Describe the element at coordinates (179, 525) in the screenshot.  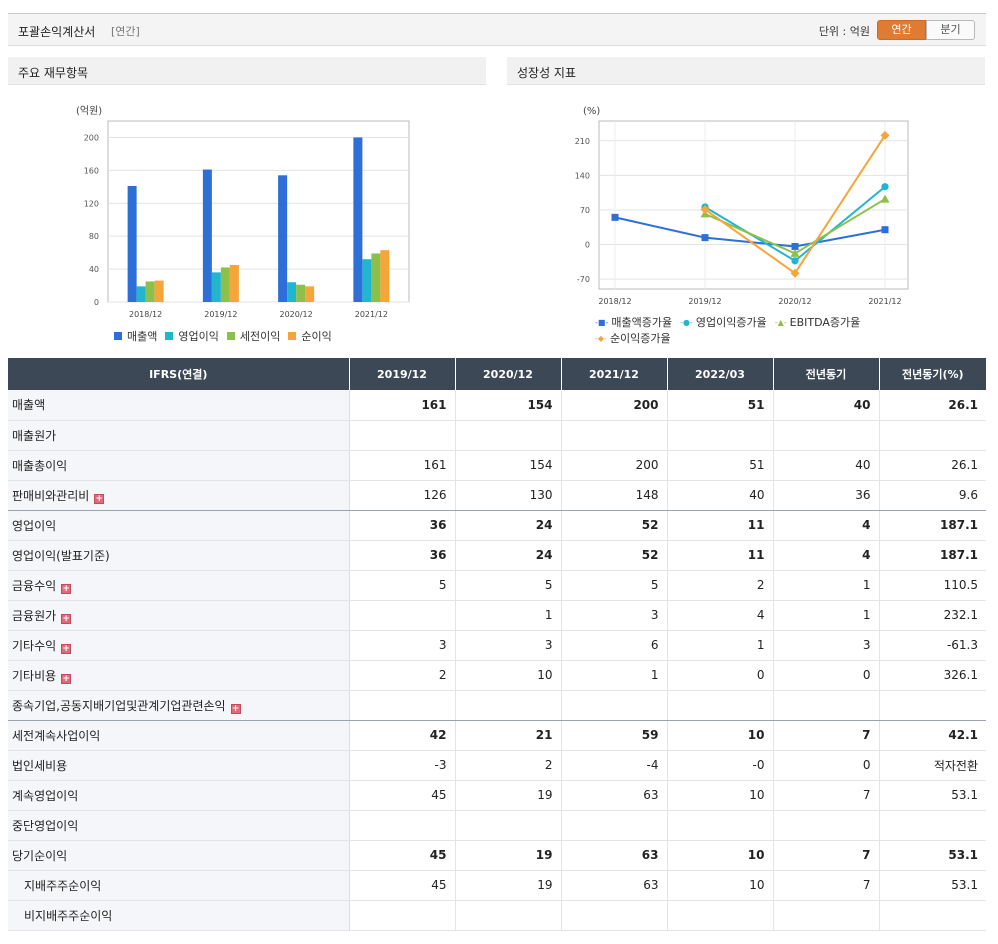
I see `row-label: 영업이익` at that location.